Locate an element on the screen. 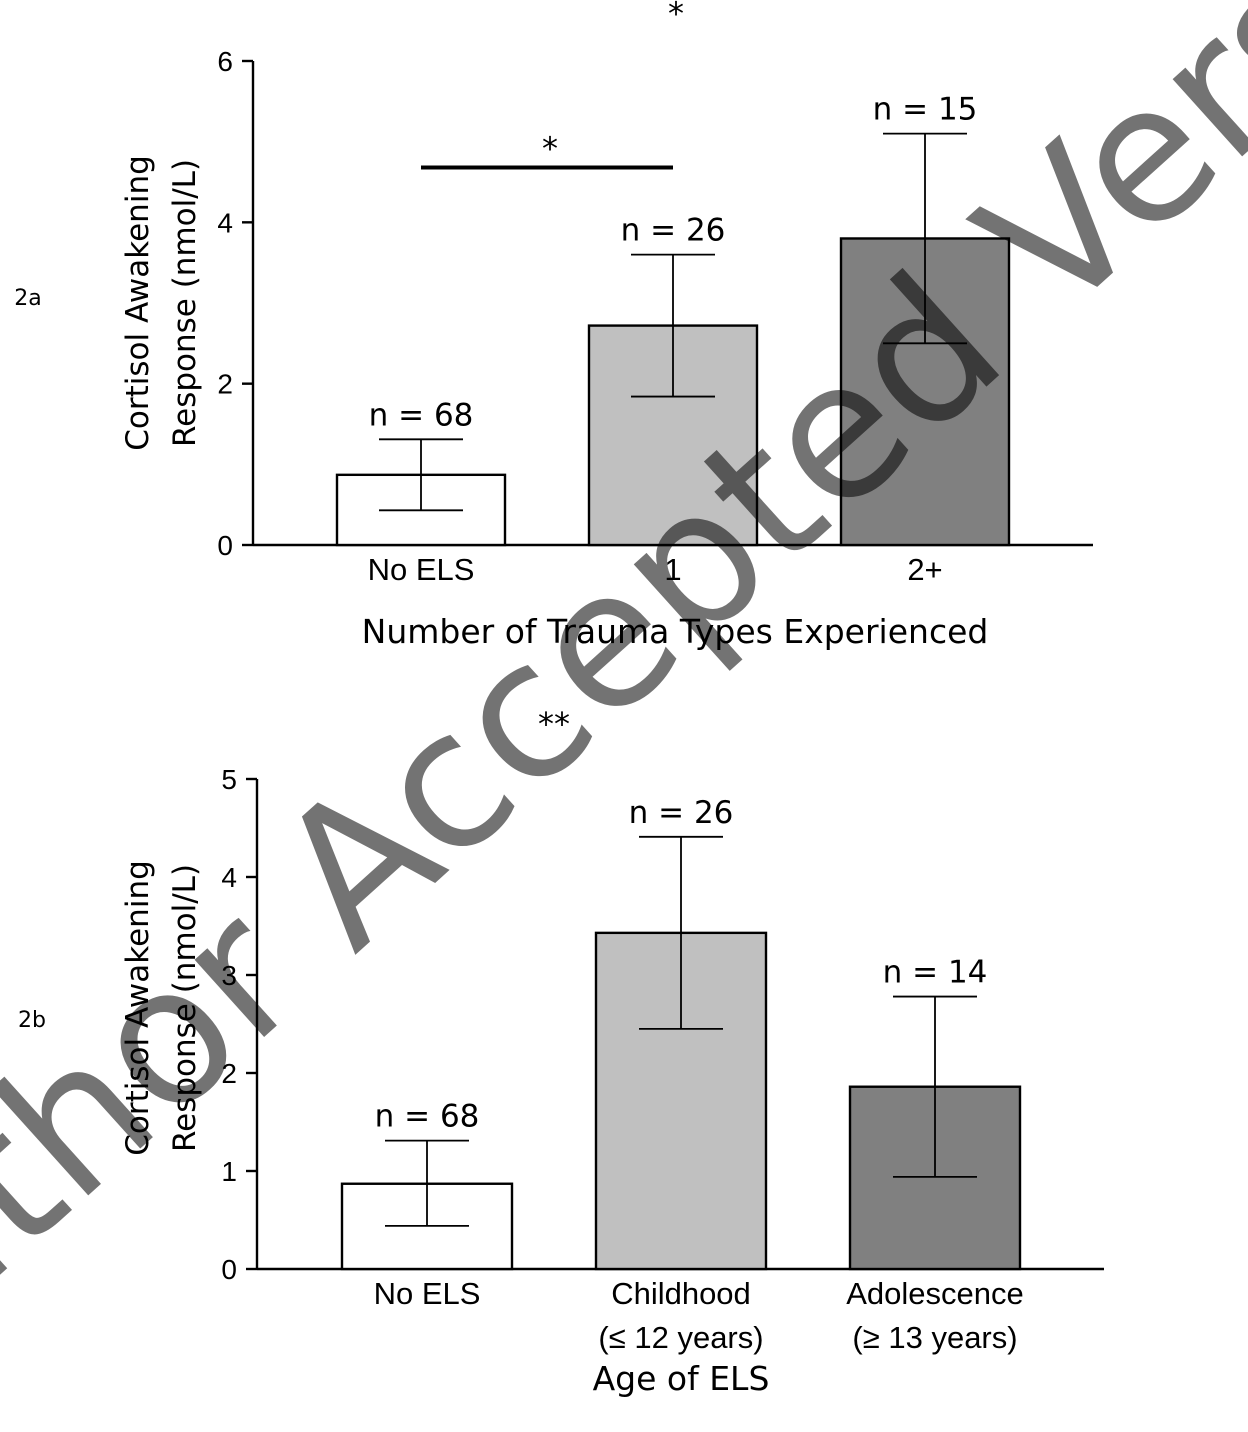  x-axis-label: Number of Trauma Types Experienced is located at coordinates (675, 631).